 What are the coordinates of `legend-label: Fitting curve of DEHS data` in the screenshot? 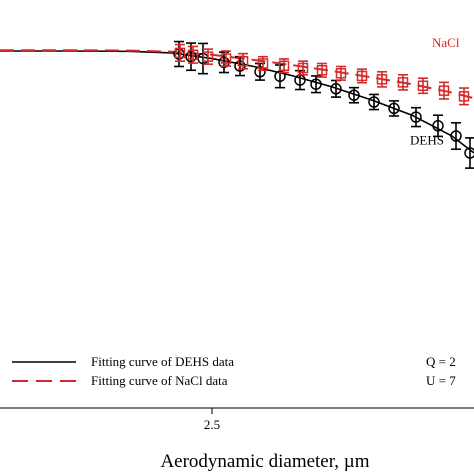 It's located at (162, 361).